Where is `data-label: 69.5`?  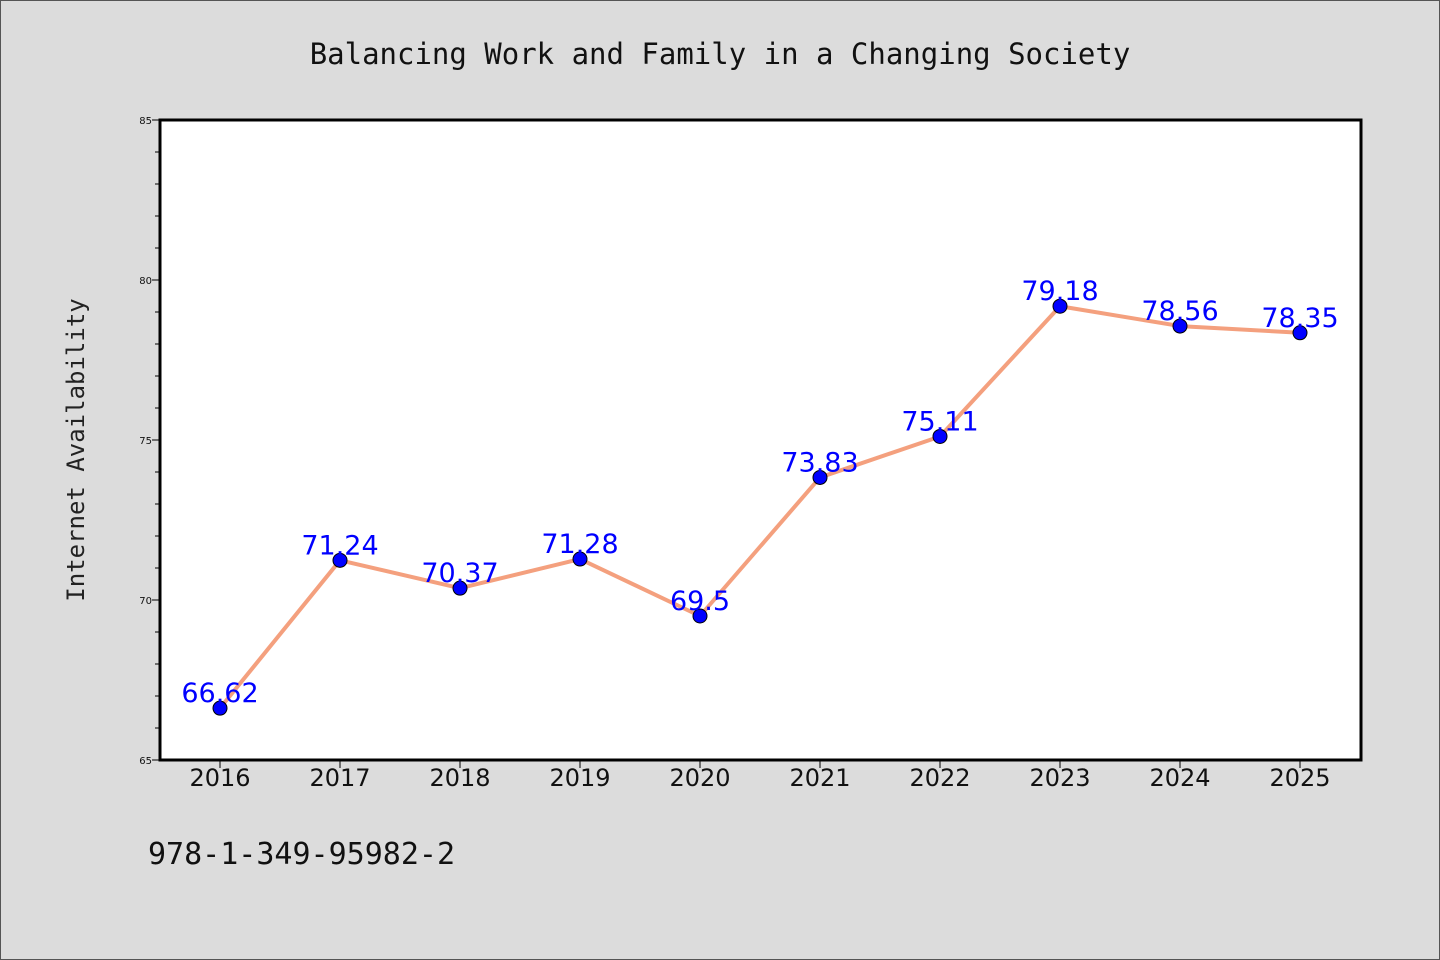 data-label: 69.5 is located at coordinates (700, 601).